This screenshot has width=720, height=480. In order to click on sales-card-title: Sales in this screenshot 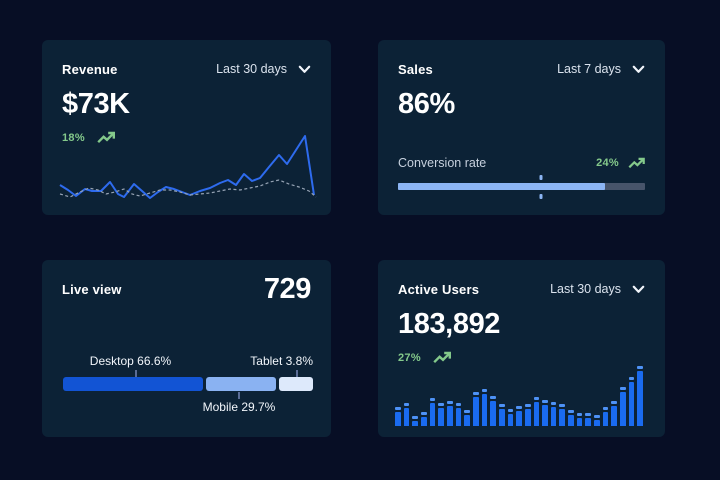, I will do `click(415, 69)`.